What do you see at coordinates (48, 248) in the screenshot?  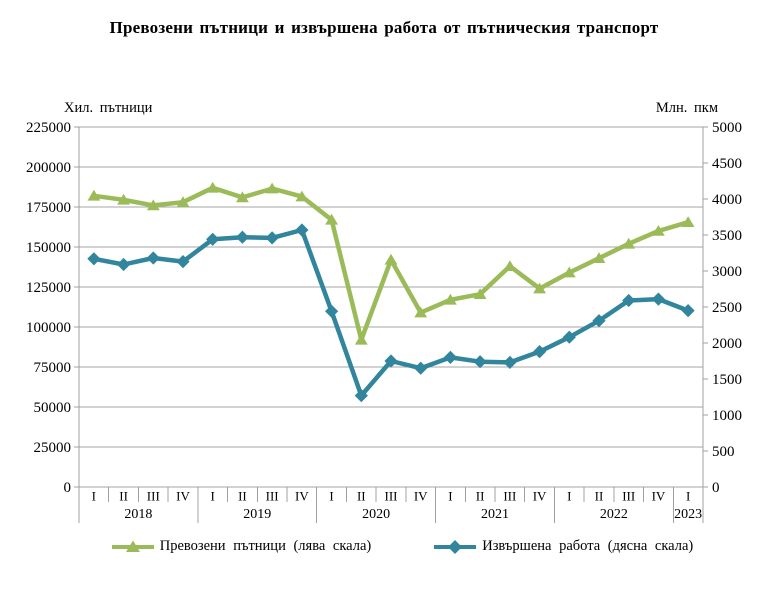 I see `svg-text: 150000` at bounding box center [48, 248].